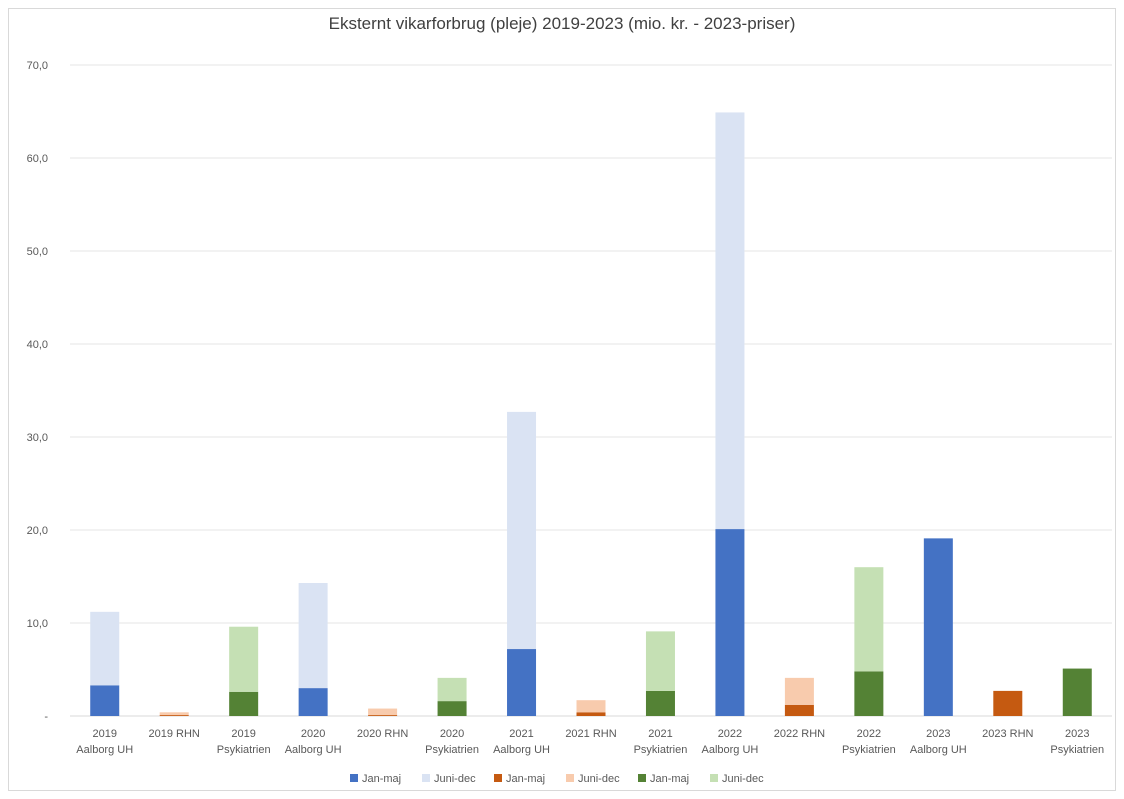 This screenshot has height=799, width=1124. Describe the element at coordinates (37, 66) in the screenshot. I see `y-tick-label: 70,0` at that location.